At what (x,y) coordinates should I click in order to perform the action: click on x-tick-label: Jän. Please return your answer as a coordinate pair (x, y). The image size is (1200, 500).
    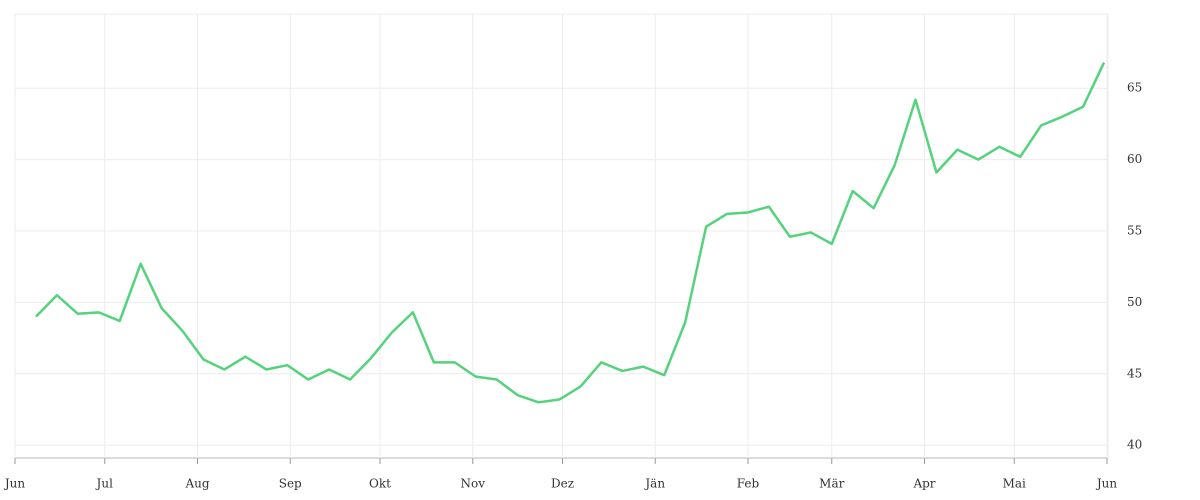
    Looking at the image, I should click on (654, 484).